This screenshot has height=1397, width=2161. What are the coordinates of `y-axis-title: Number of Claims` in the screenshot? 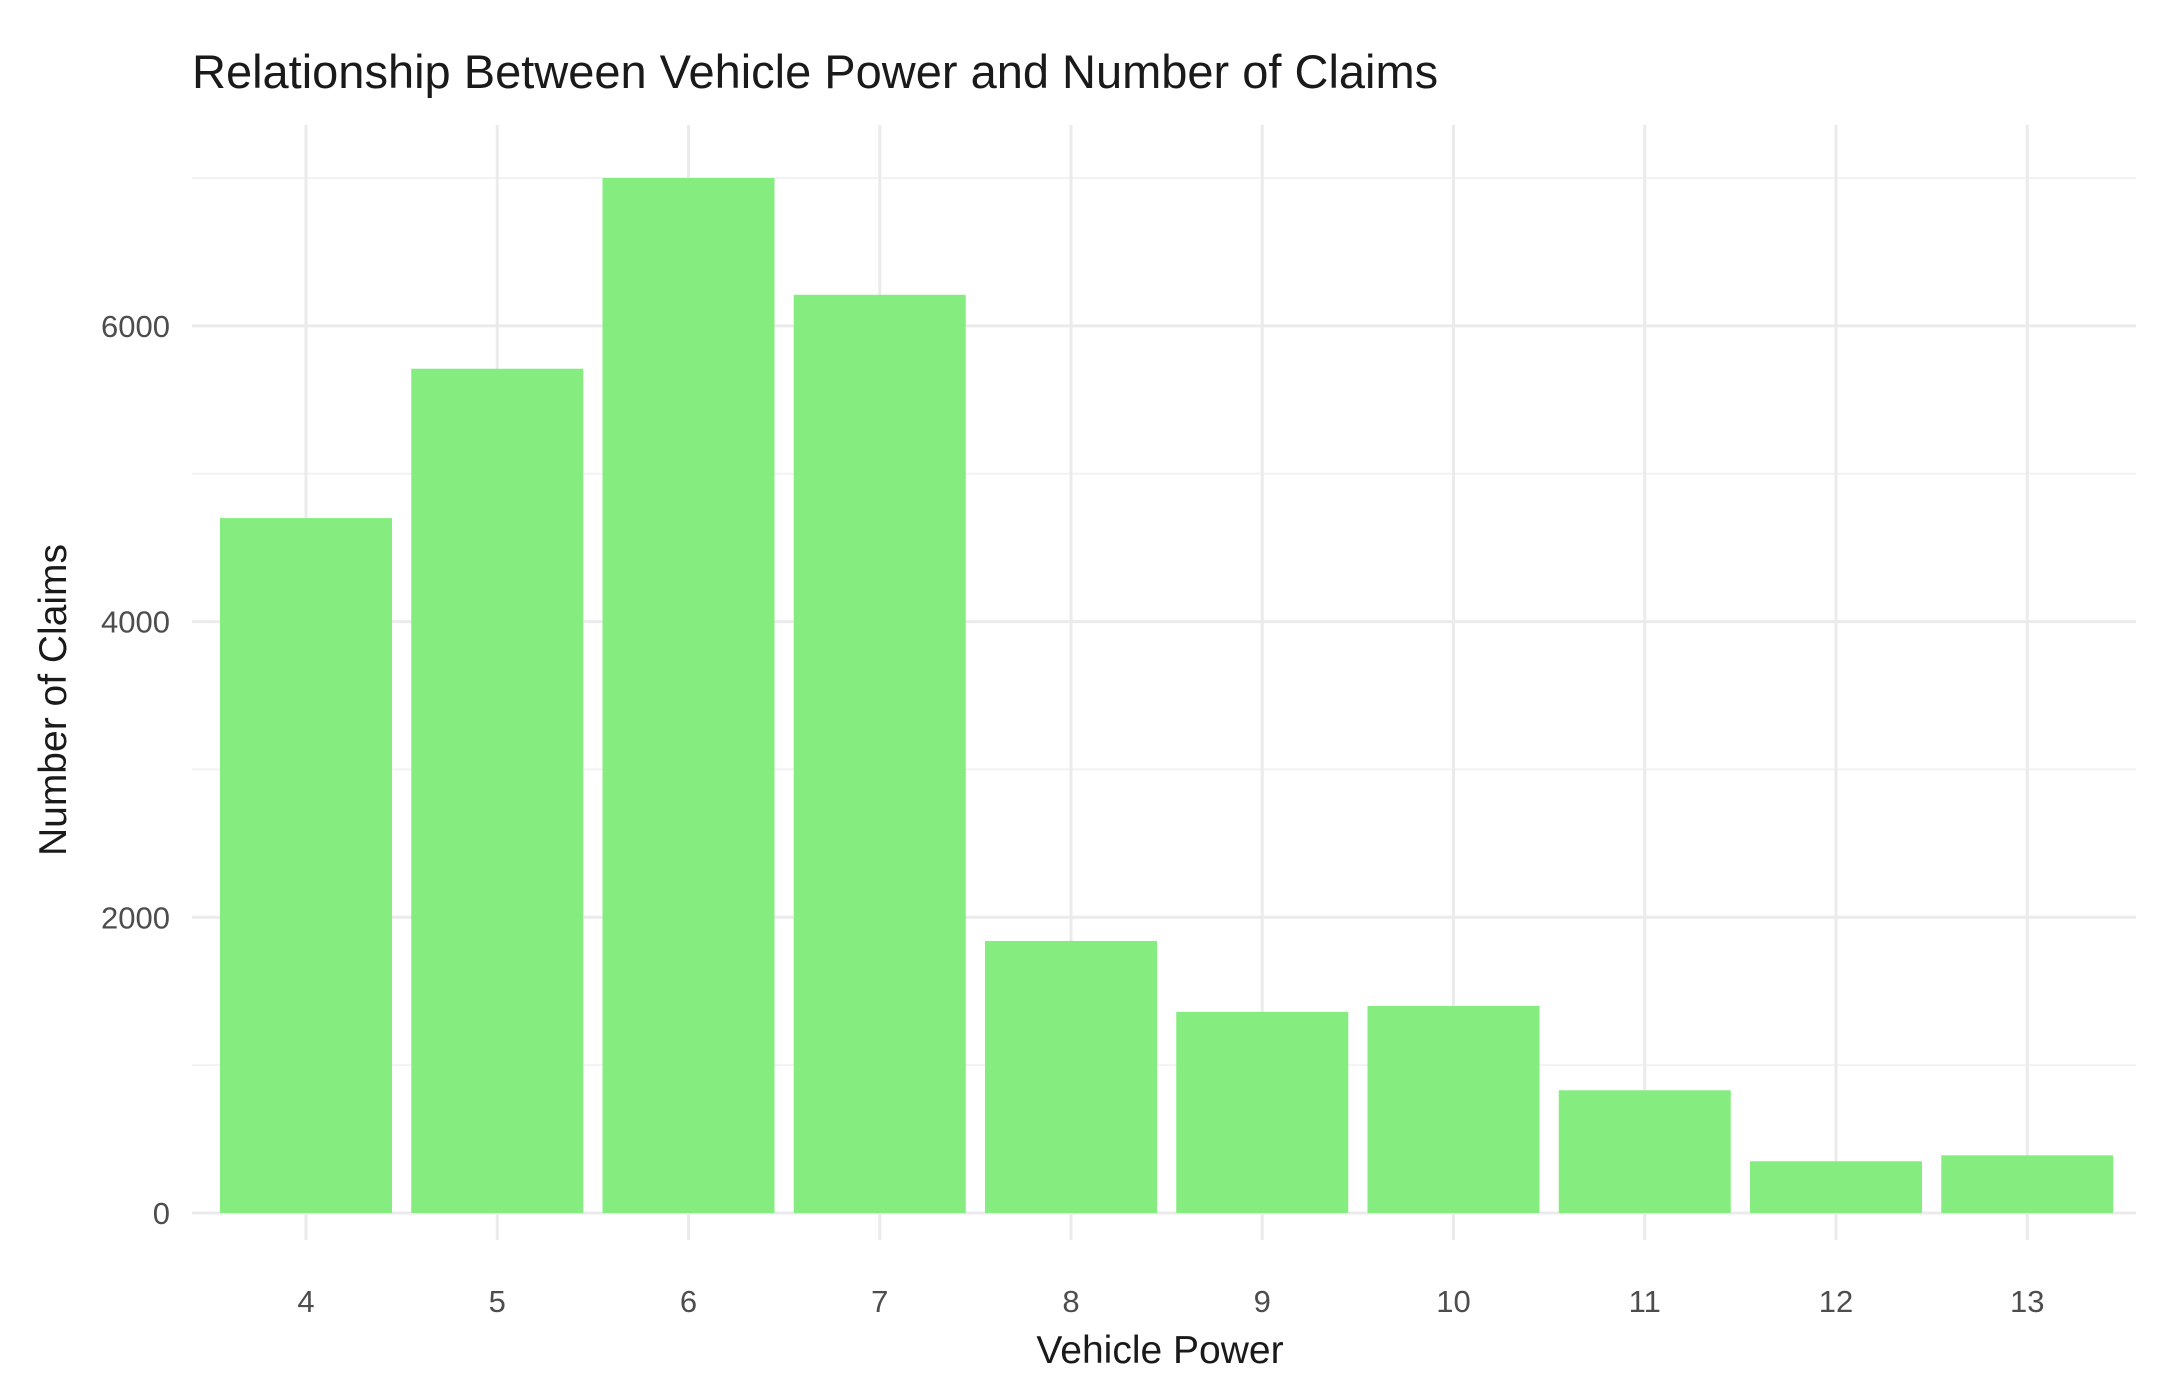 It's located at (53, 700).